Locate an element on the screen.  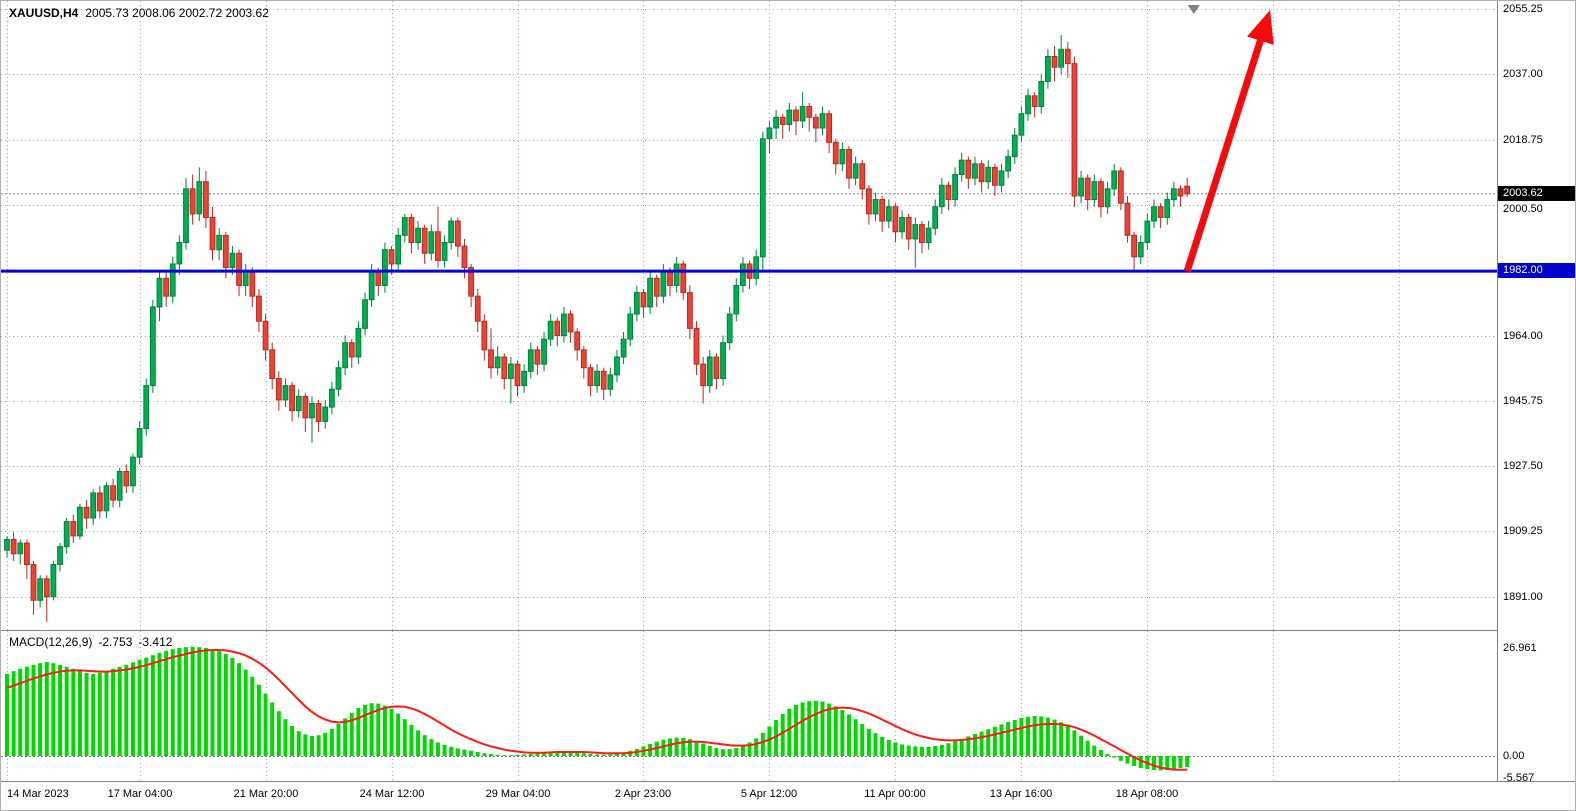
macd-histogram is located at coordinates (597, 708).